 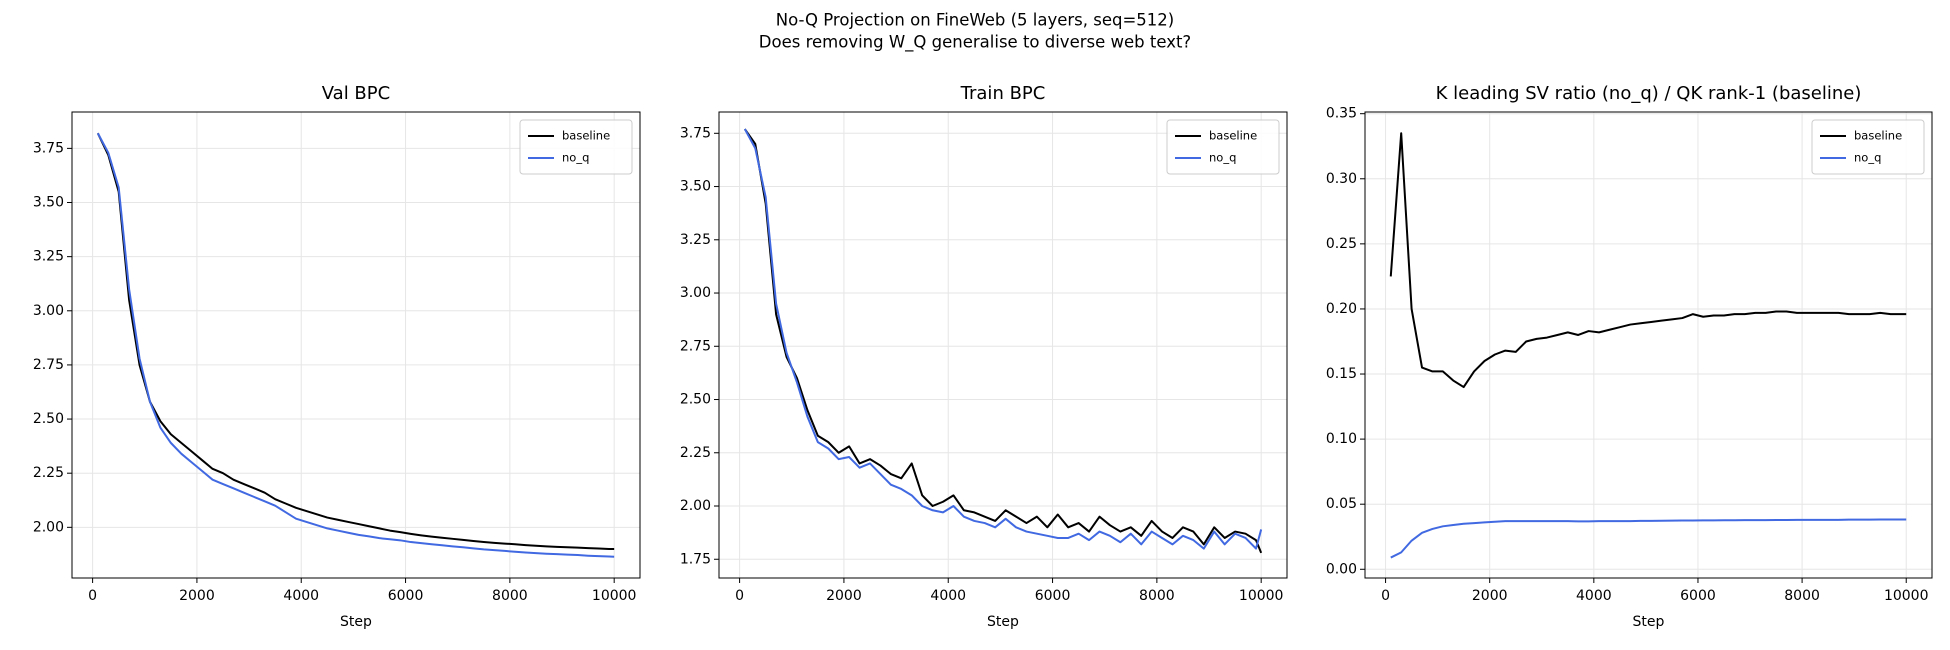 I want to click on y-tick-label: 0.10, so click(x=1341, y=439).